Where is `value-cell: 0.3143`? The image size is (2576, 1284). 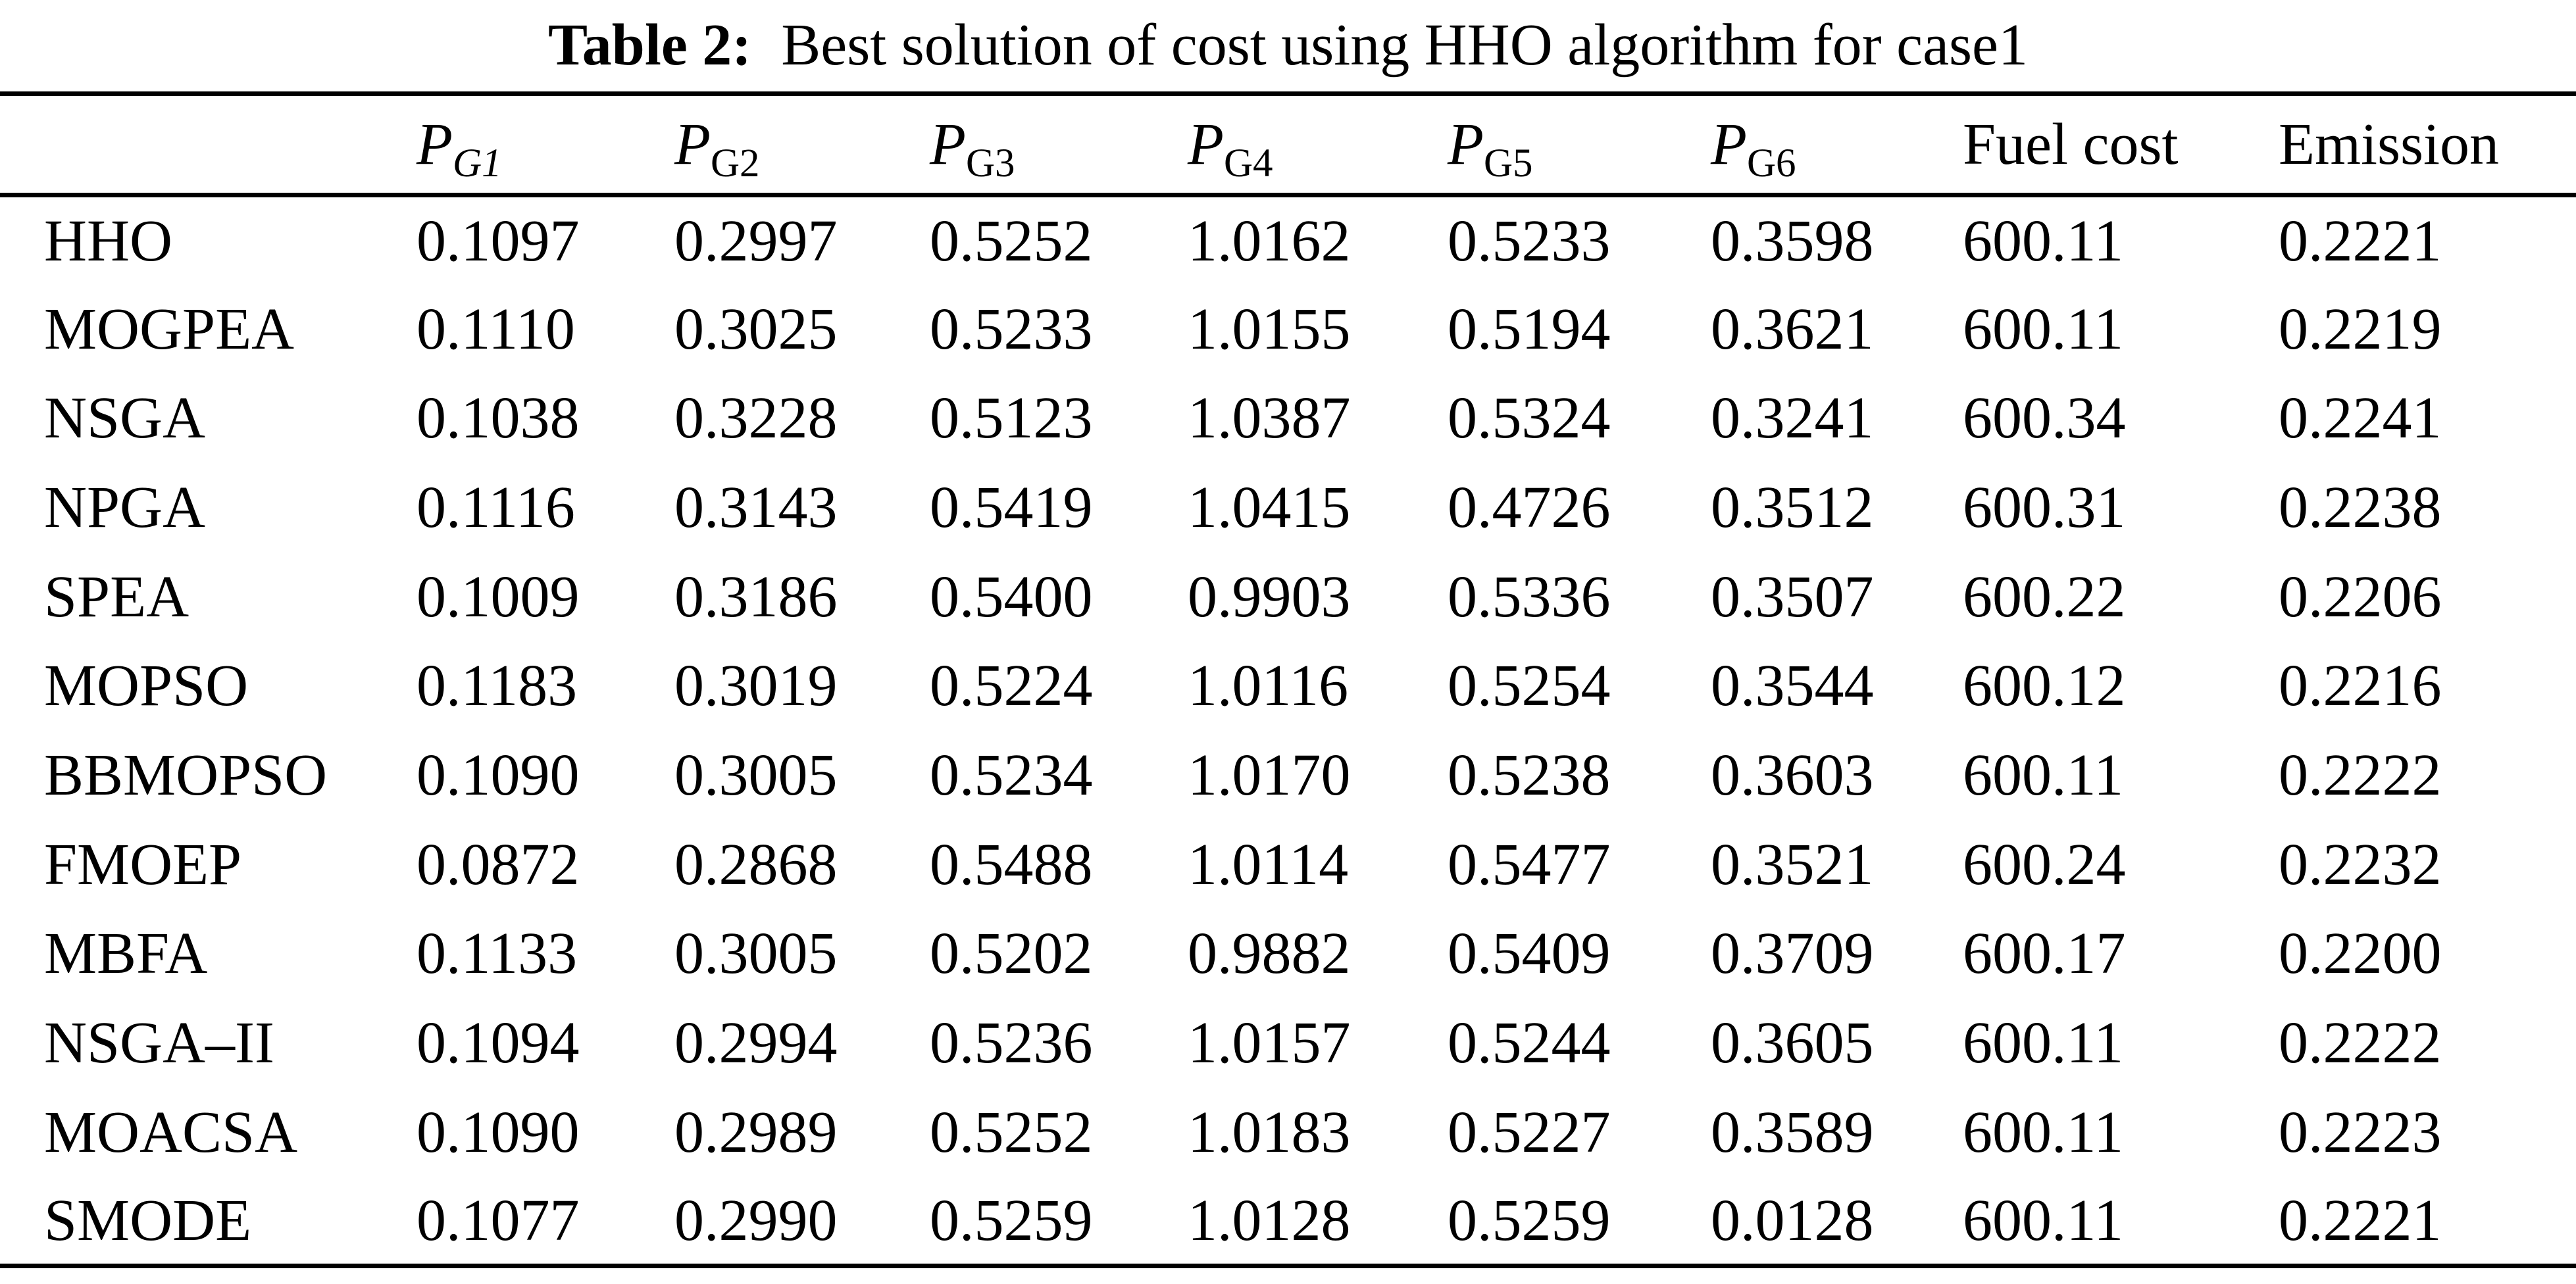 value-cell: 0.3143 is located at coordinates (756, 507).